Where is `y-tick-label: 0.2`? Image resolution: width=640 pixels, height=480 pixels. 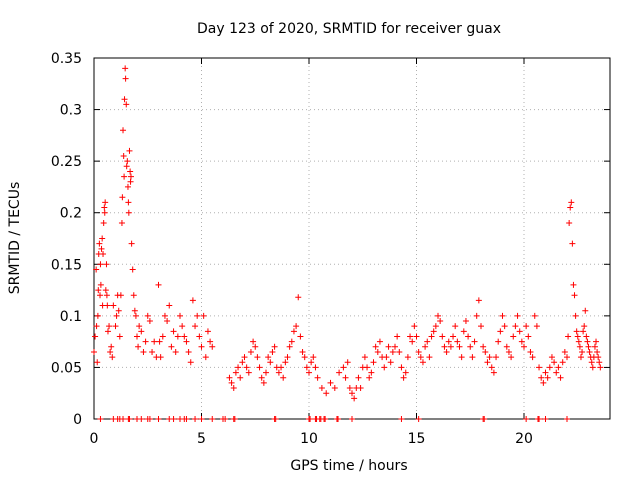 y-tick-label: 0.2 is located at coordinates (71, 214).